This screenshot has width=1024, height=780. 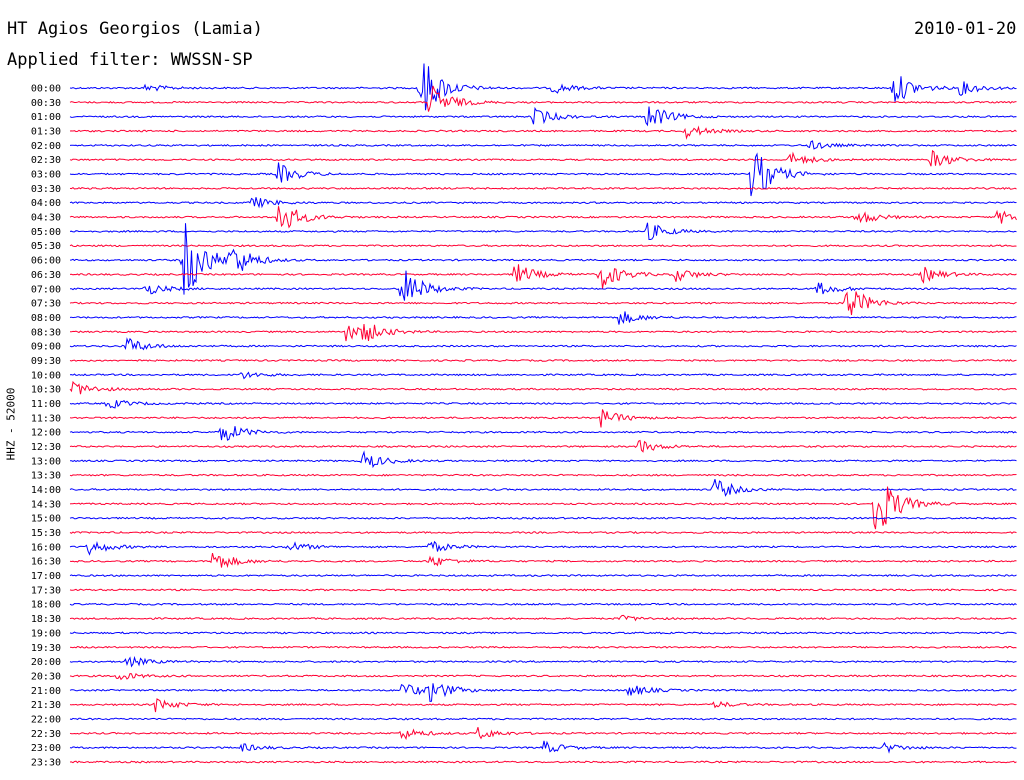 What do you see at coordinates (46, 390) in the screenshot?
I see `row-time-label: 10:30` at bounding box center [46, 390].